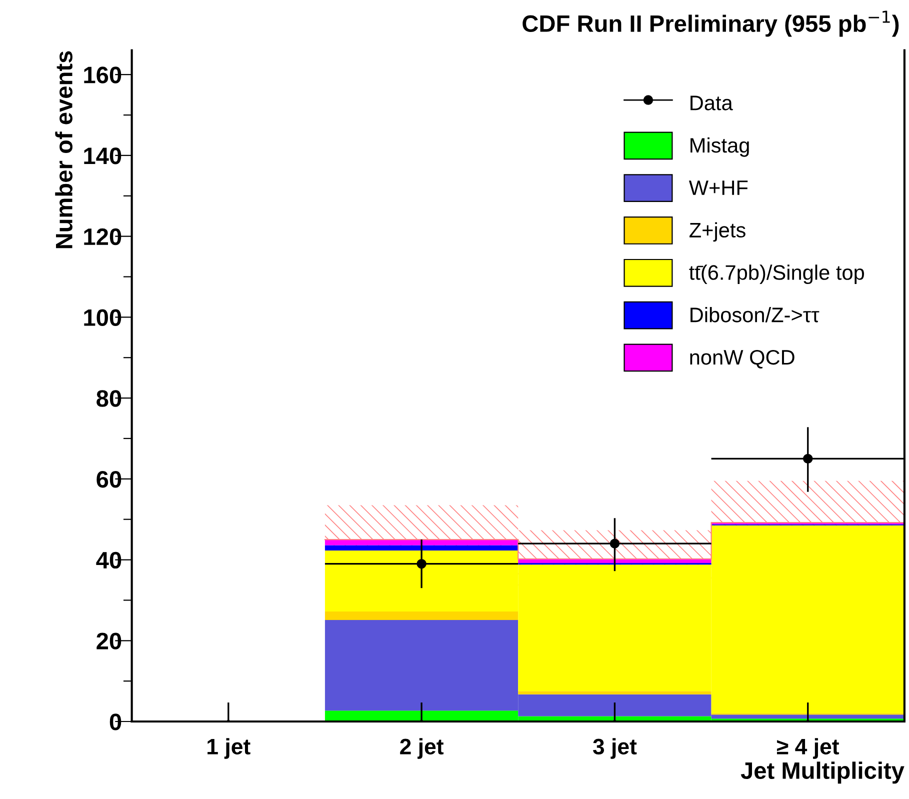 The image size is (909, 799). What do you see at coordinates (422, 748) in the screenshot?
I see `x-tick-label: 2 jet` at bounding box center [422, 748].